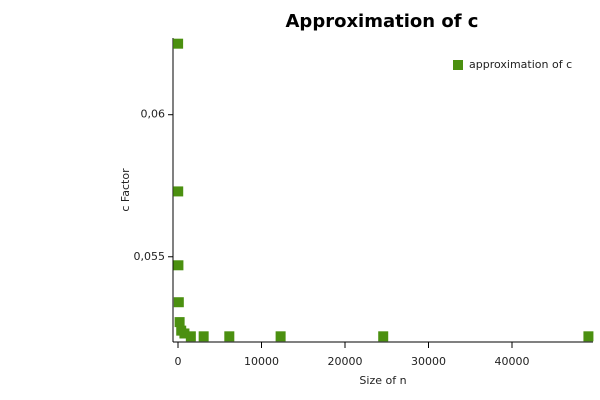 This screenshot has width=600, height=400. Describe the element at coordinates (178, 361) in the screenshot. I see `x-tick-label: 0` at that location.